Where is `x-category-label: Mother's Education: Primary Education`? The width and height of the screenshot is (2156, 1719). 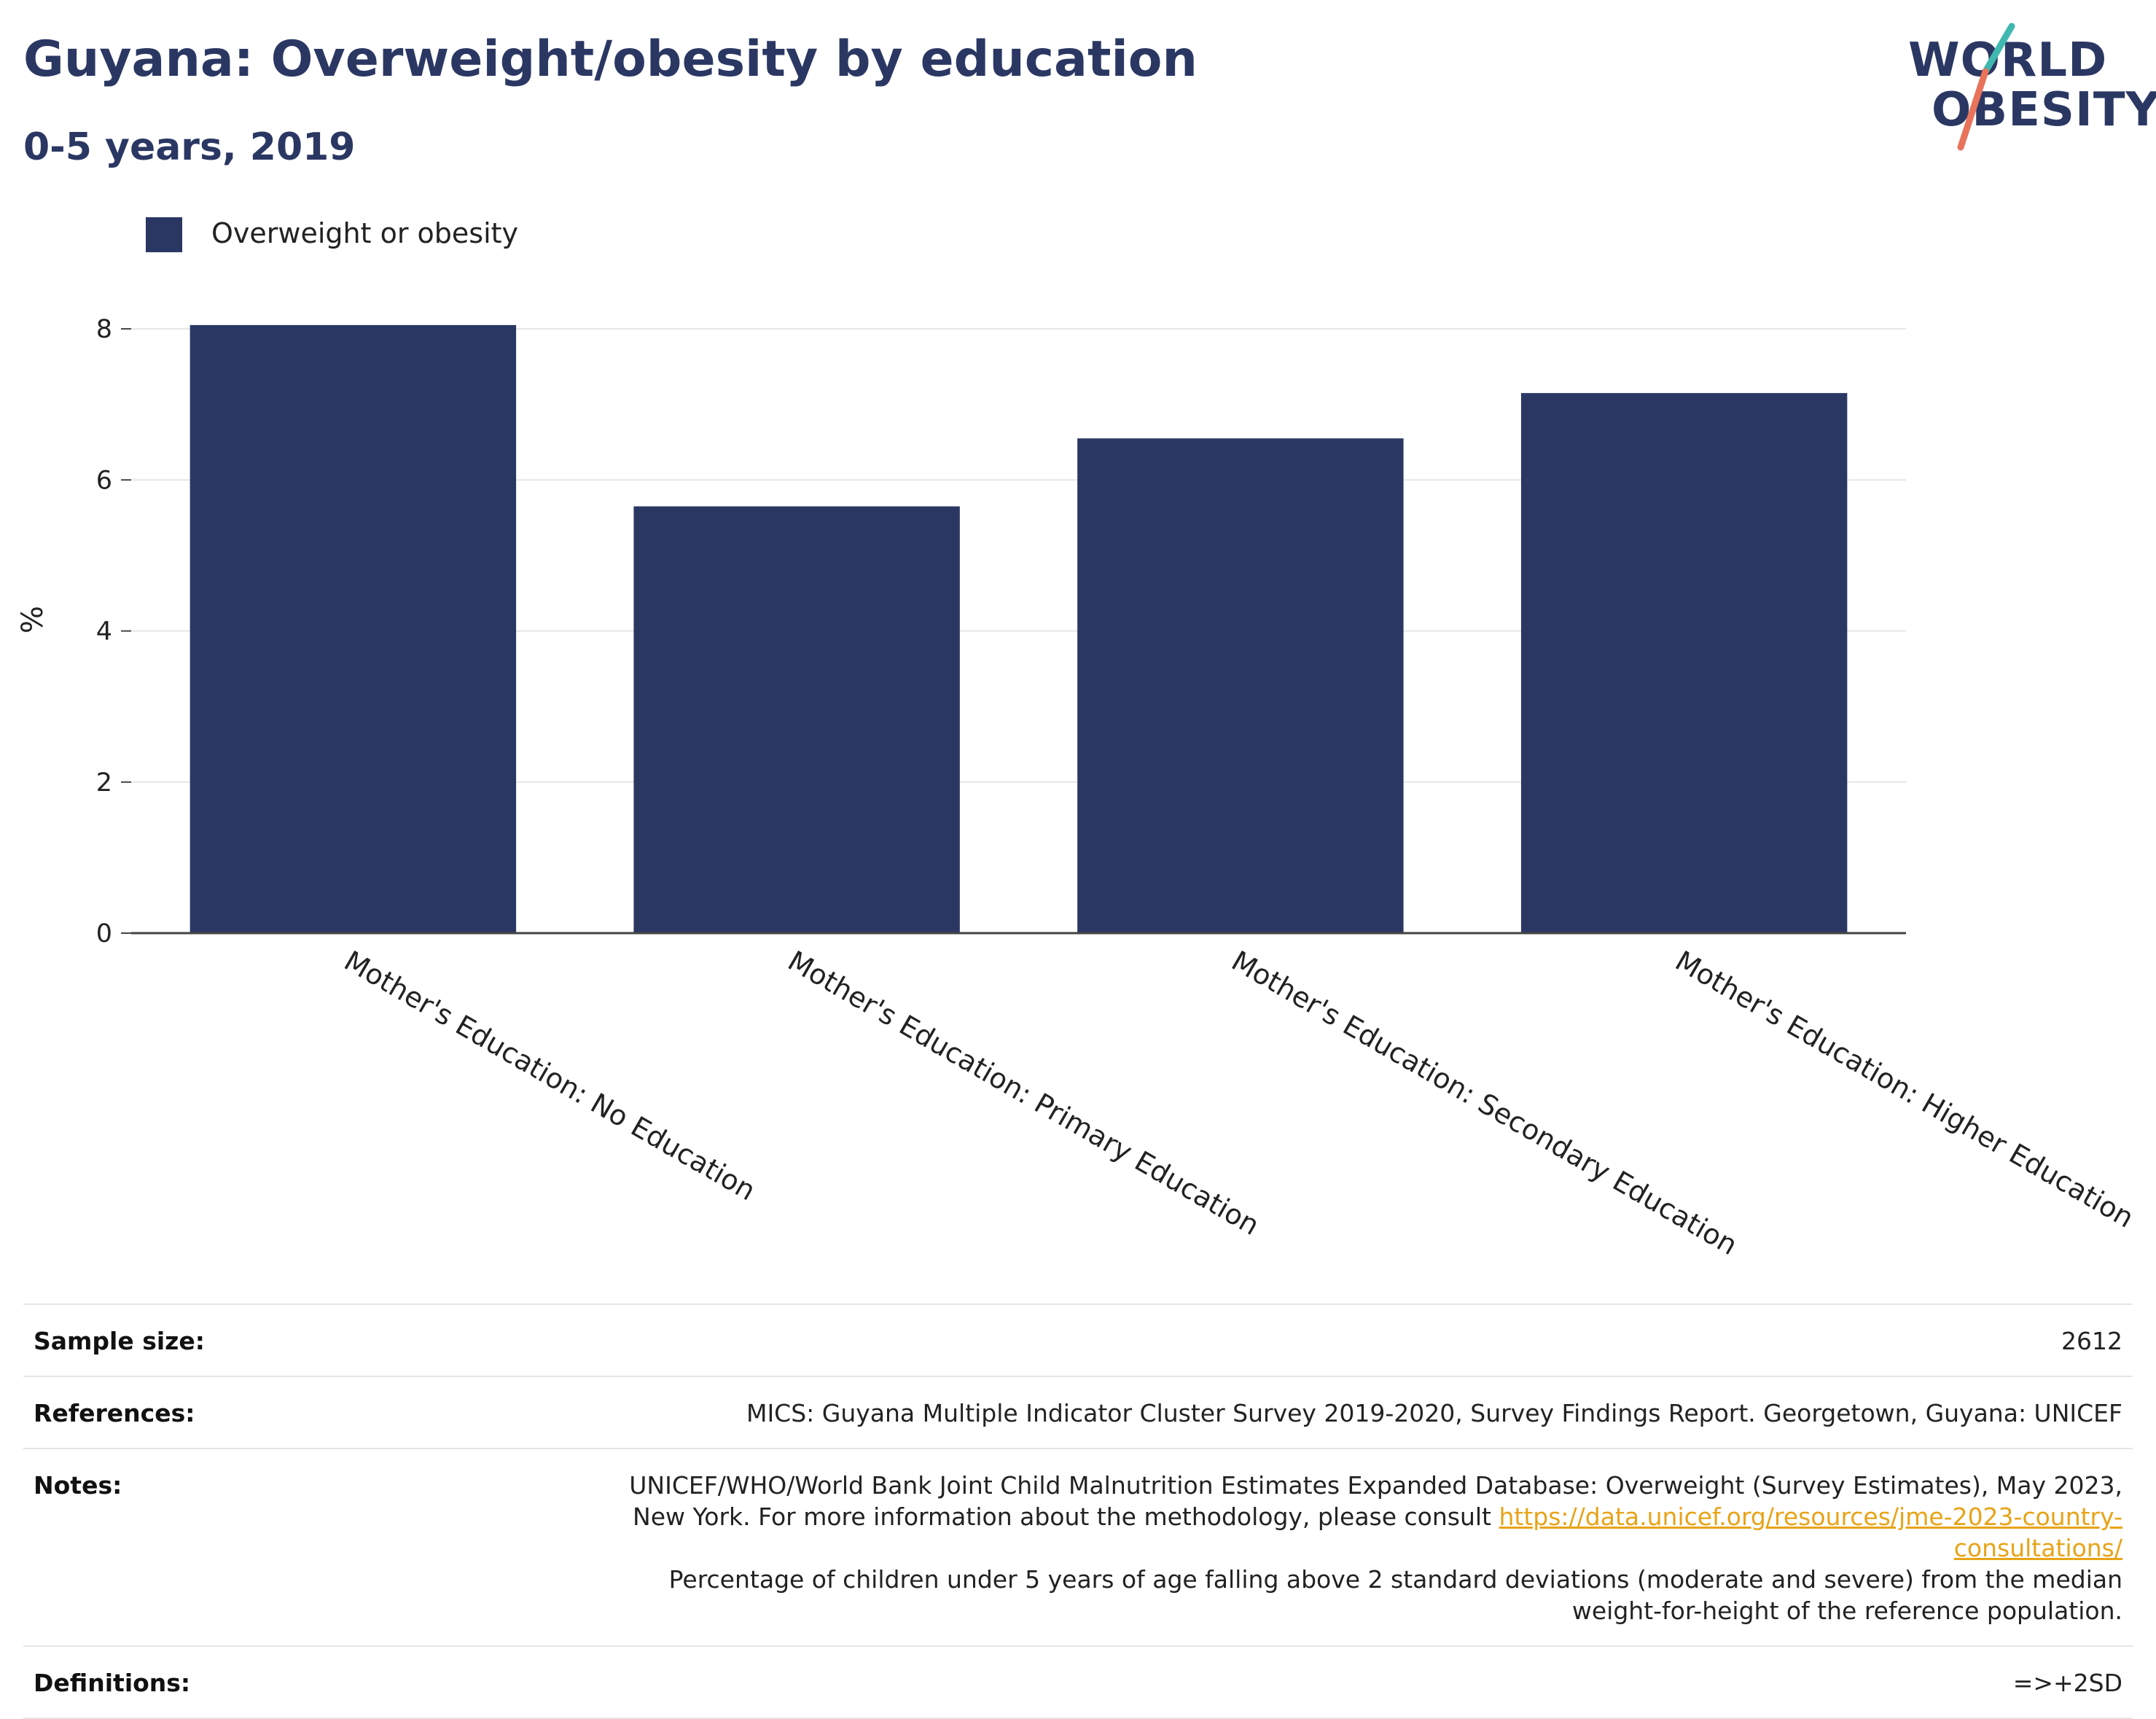
x-category-label: Mother's Education: Primary Education is located at coordinates (1024, 1094).